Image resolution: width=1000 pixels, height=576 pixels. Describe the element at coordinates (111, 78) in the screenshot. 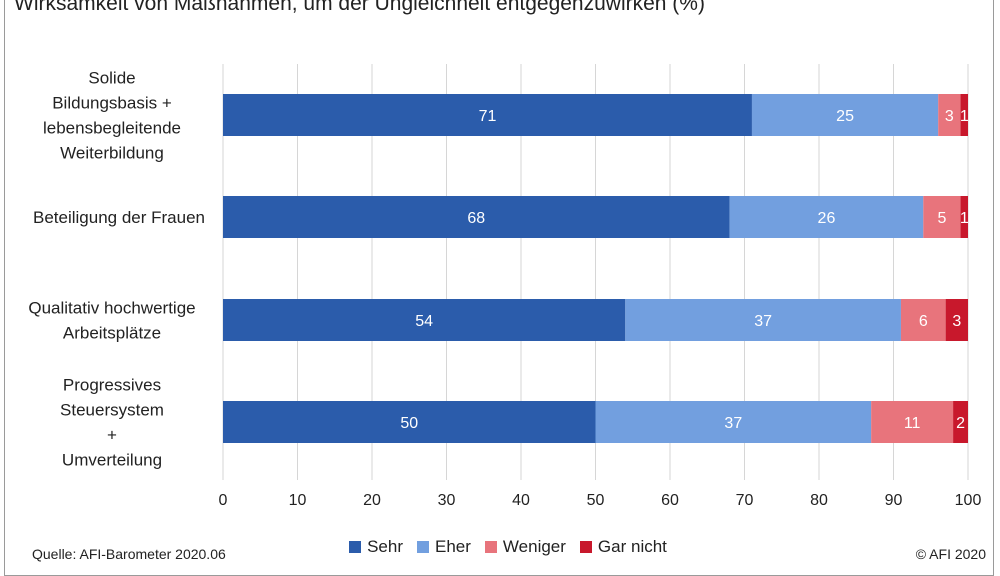

I see `category-label-0-line-0: Solide` at that location.